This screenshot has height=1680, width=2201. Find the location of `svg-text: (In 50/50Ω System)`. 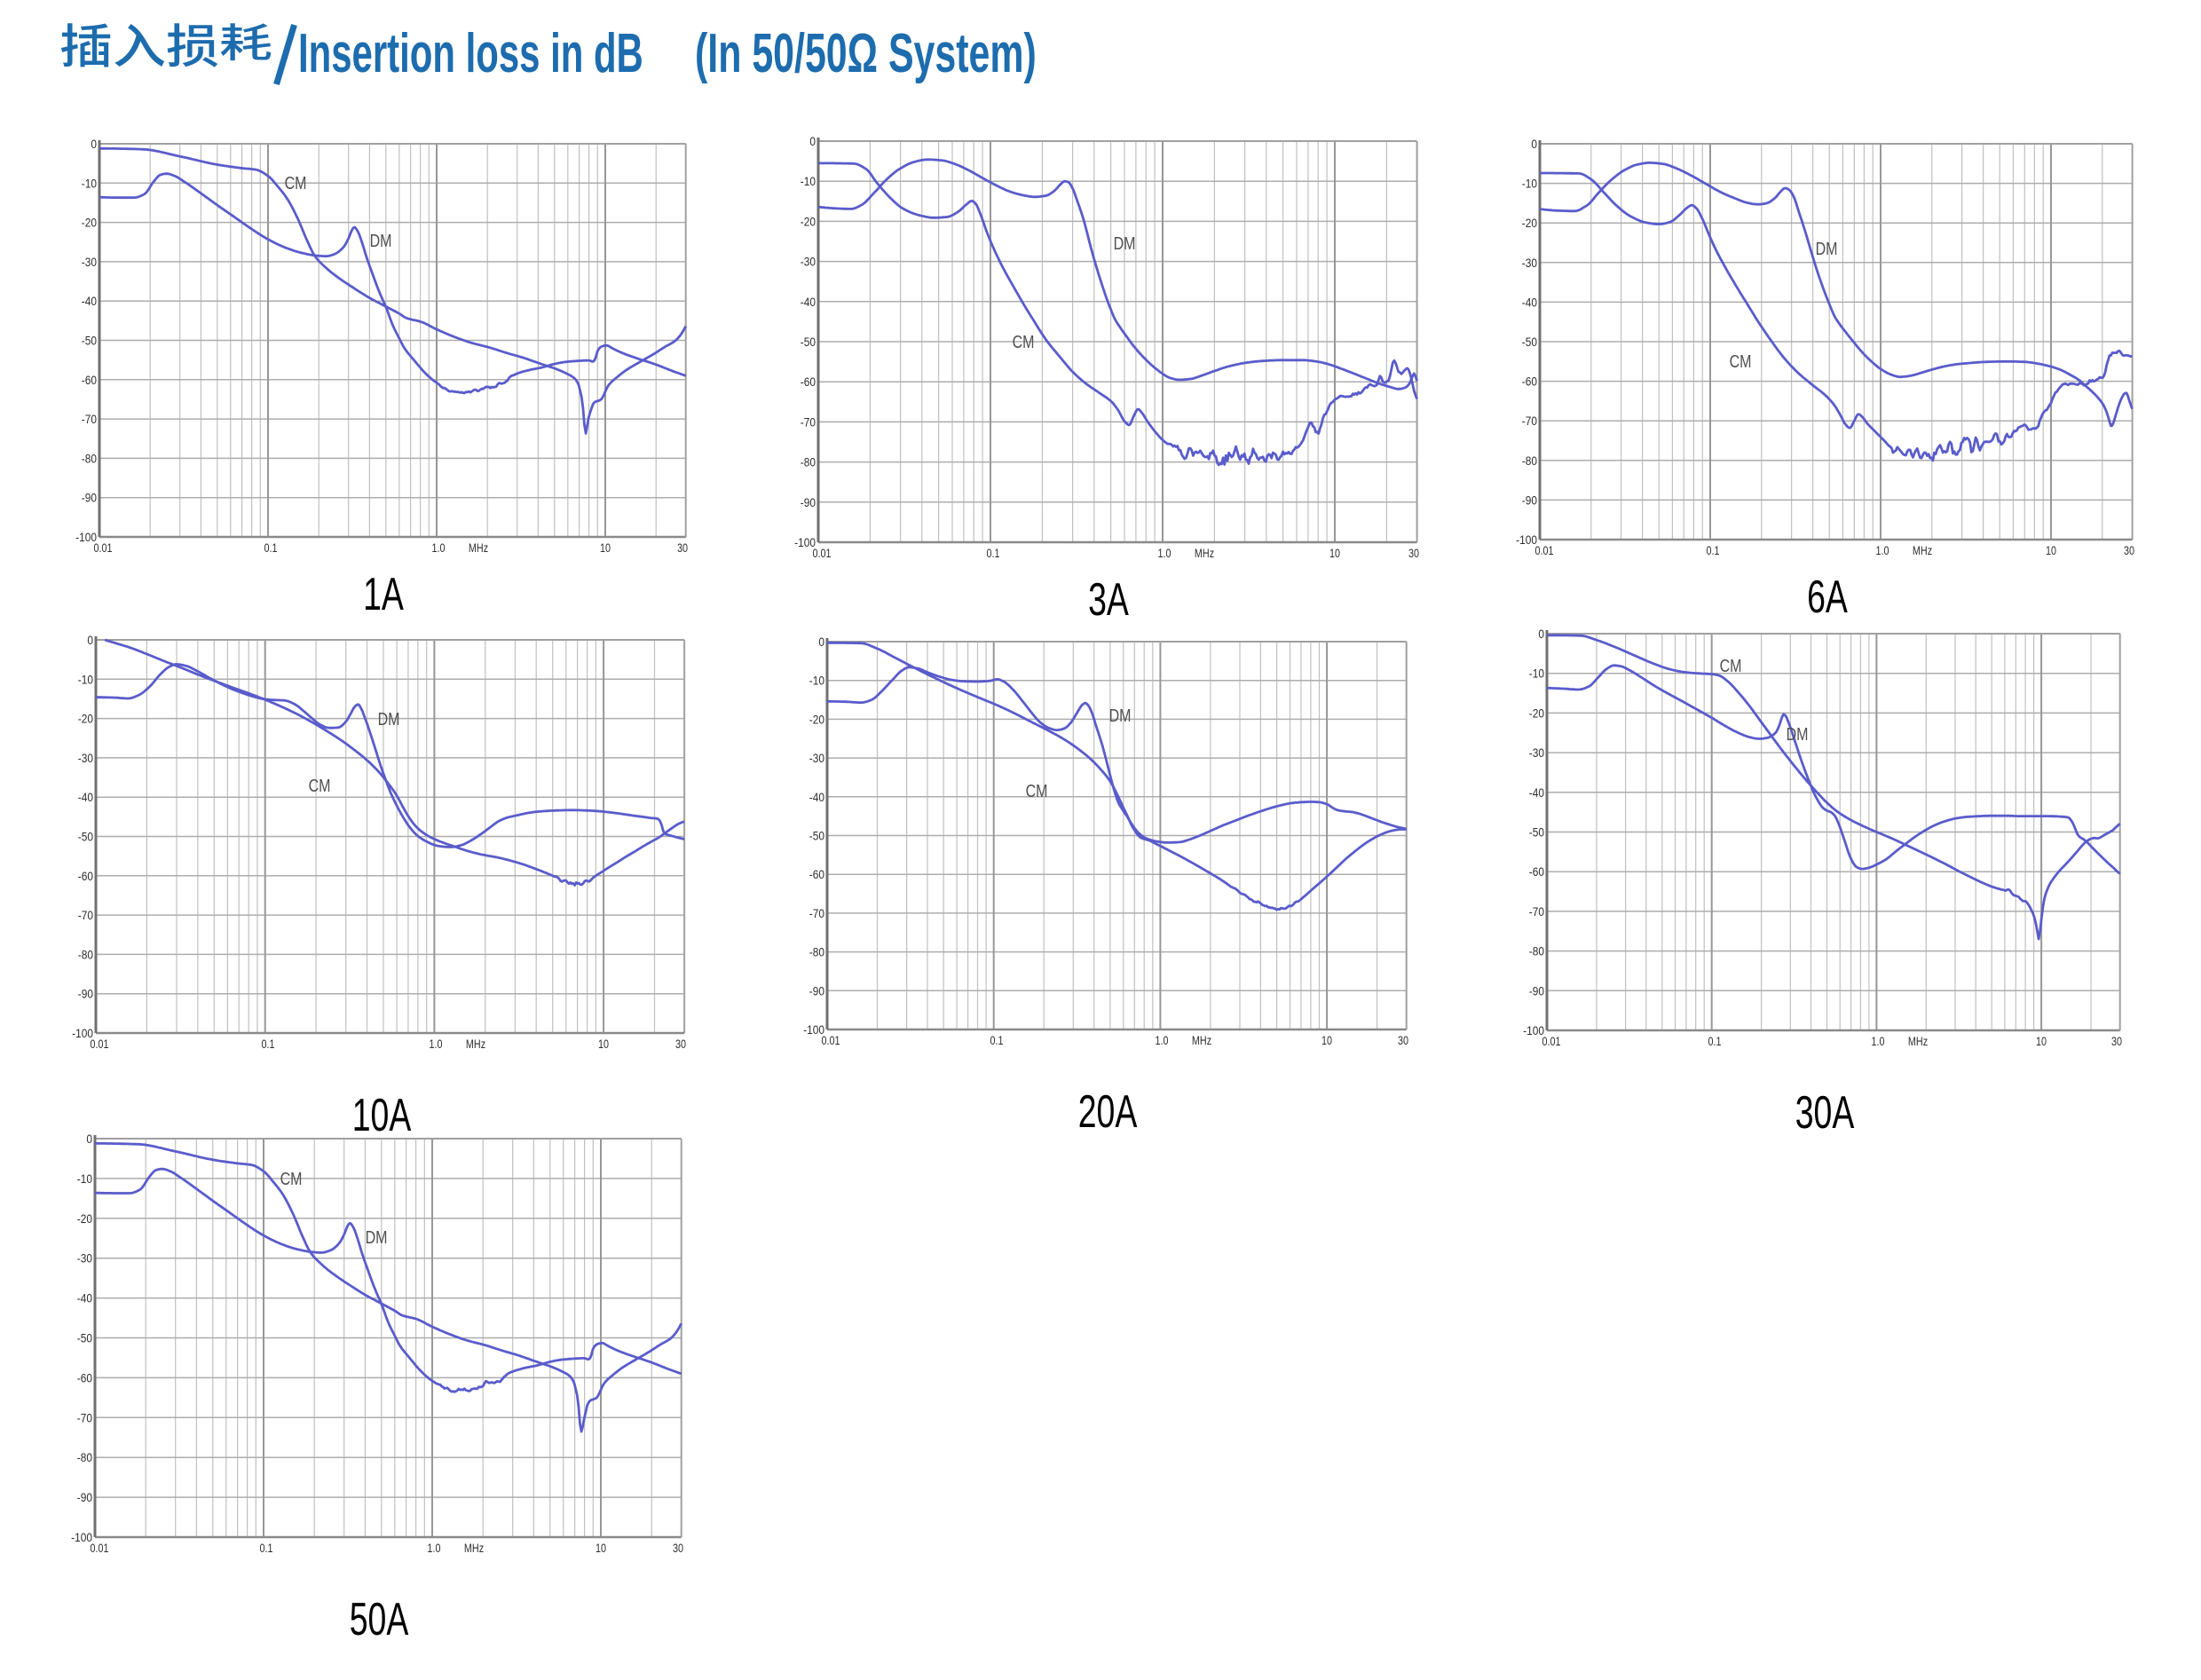

svg-text: (In 50/50Ω System) is located at coordinates (866, 53).